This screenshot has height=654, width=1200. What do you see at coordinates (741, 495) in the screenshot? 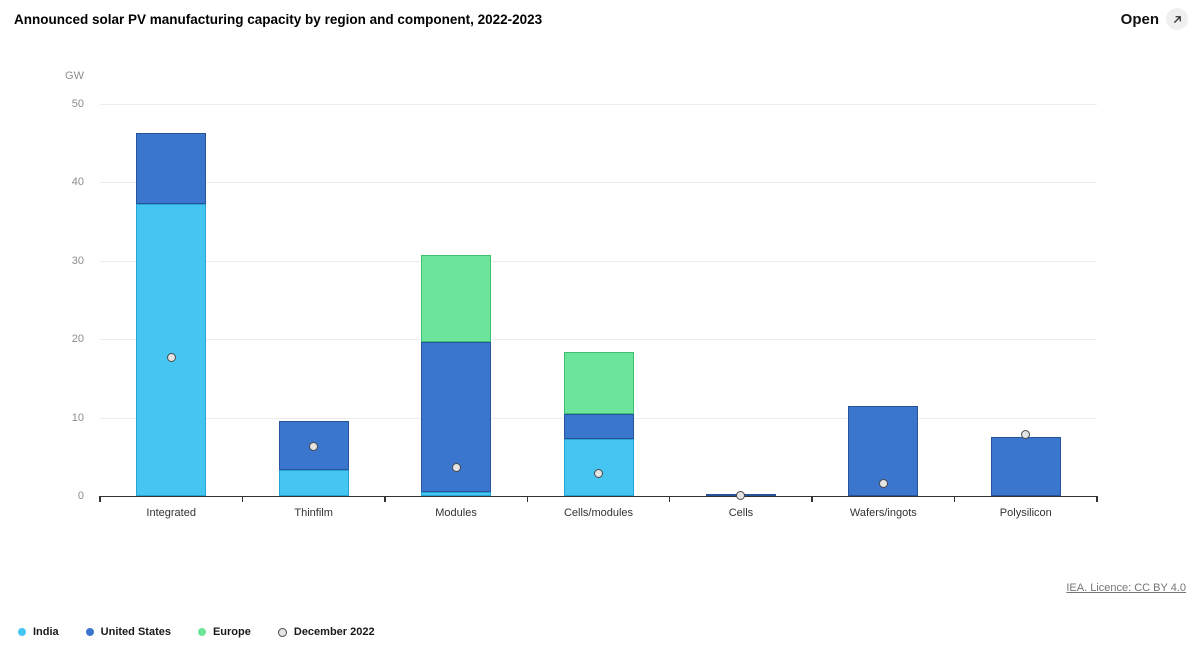
I see `marker-december-2022-cells` at bounding box center [741, 495].